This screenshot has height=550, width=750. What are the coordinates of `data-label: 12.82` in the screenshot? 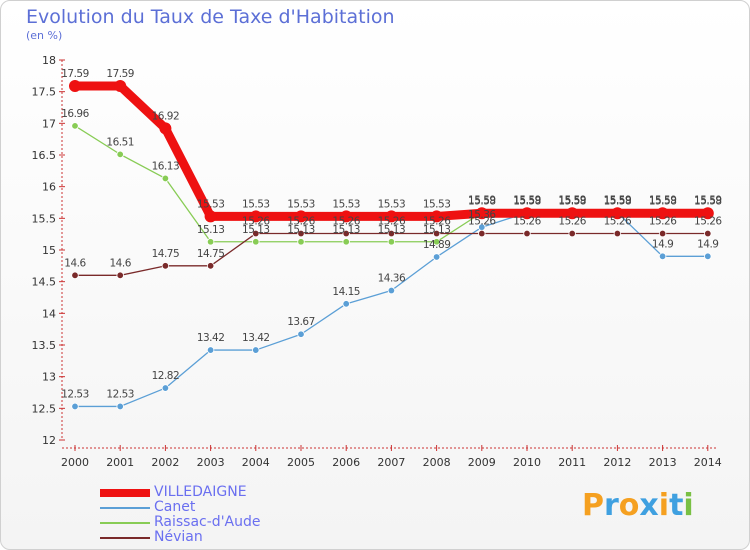 It's located at (166, 376).